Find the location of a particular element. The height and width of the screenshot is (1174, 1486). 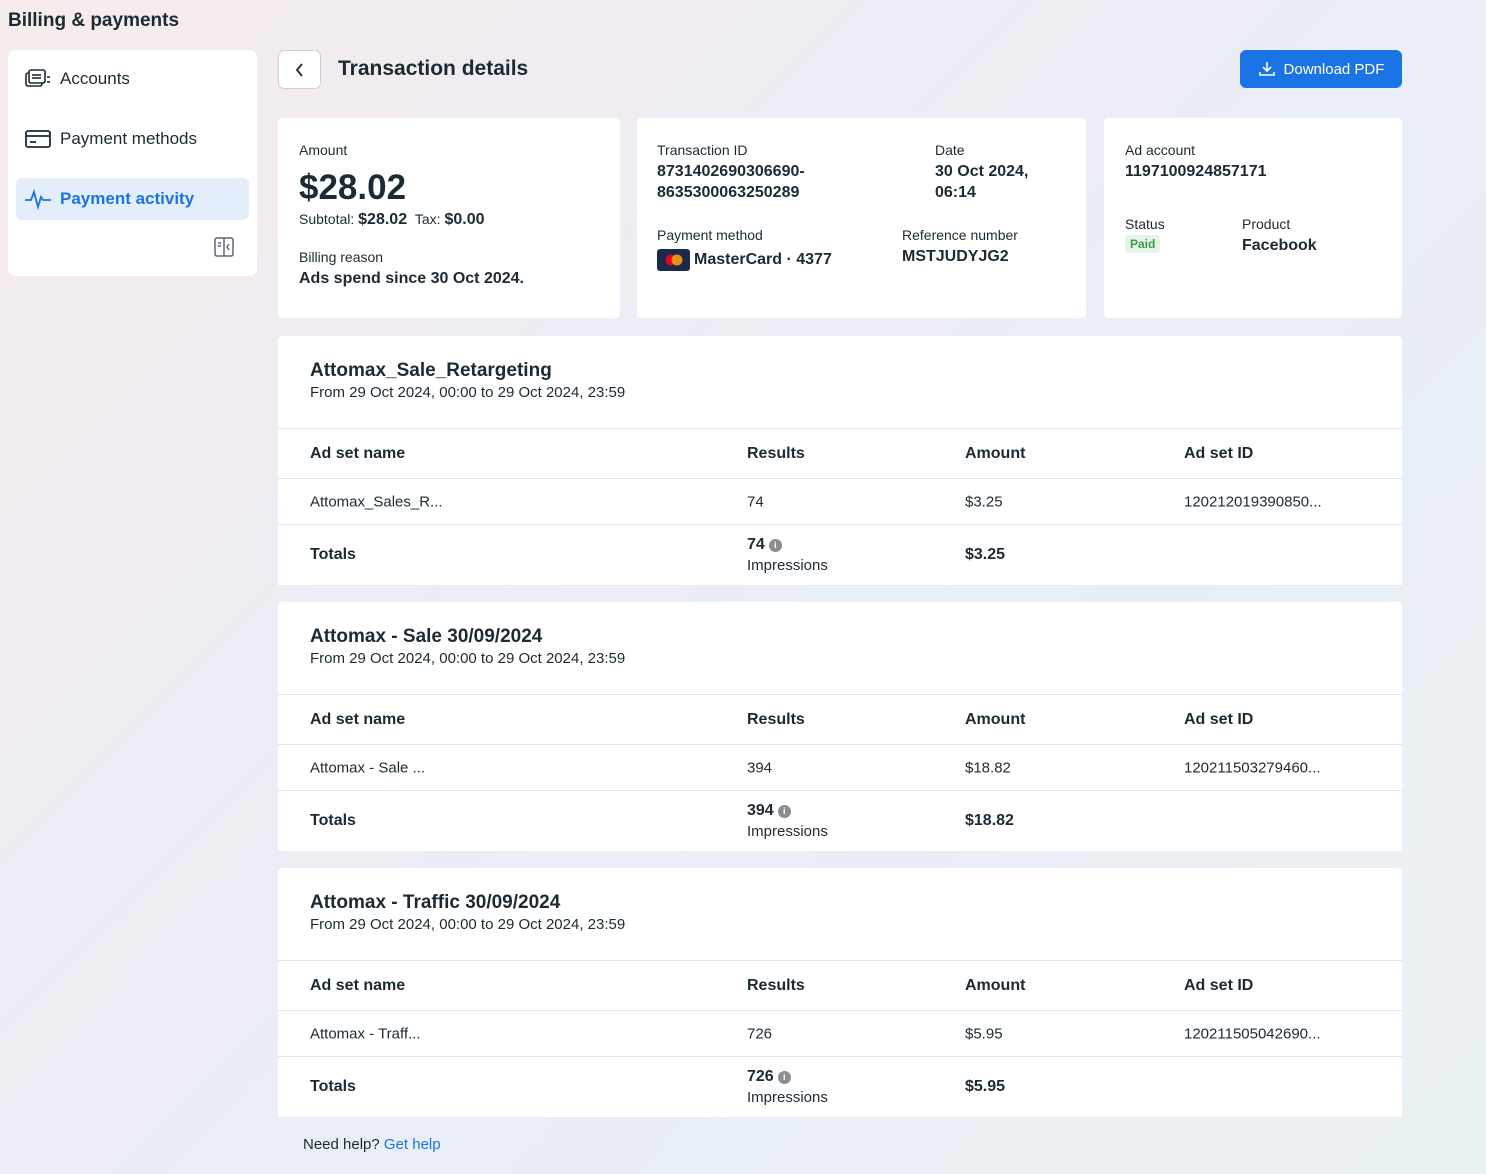

date-line2: 06:14 is located at coordinates (955, 192).